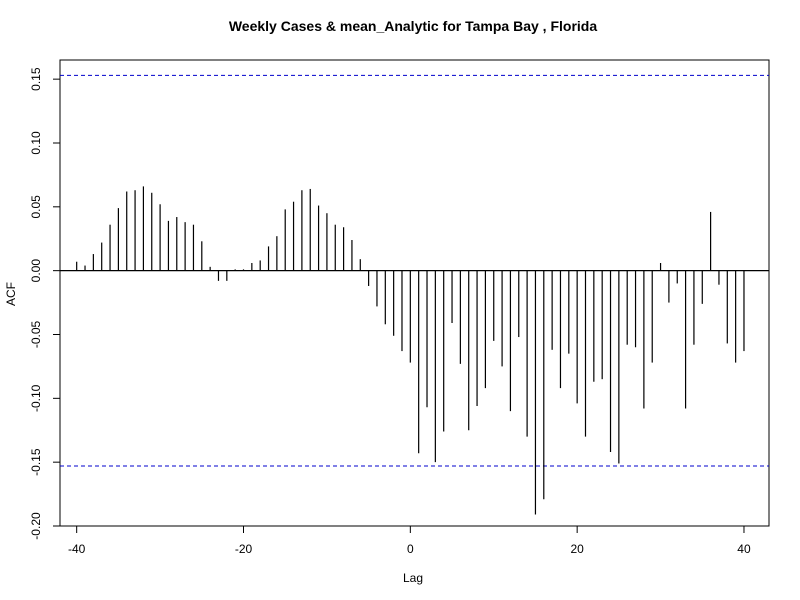 The width and height of the screenshot is (800, 600). I want to click on x-tick-label: -20, so click(244, 549).